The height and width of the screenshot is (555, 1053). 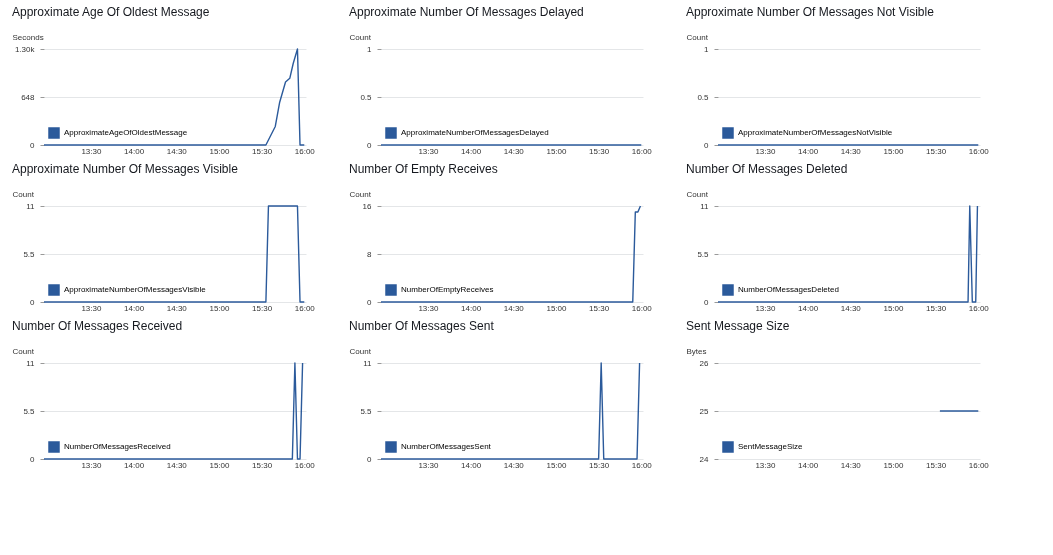 What do you see at coordinates (788, 289) in the screenshot?
I see `legend-label: NumberOfMessagesDeleted` at bounding box center [788, 289].